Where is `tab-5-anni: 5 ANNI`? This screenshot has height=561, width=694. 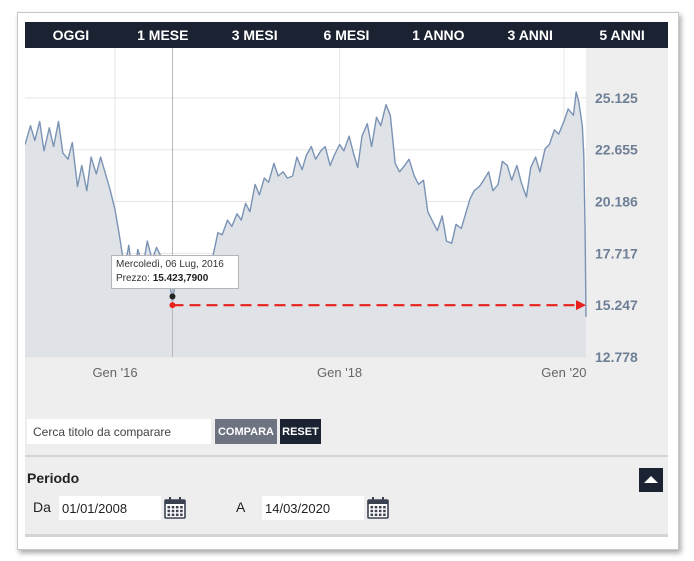
tab-5-anni: 5 ANNI is located at coordinates (622, 35).